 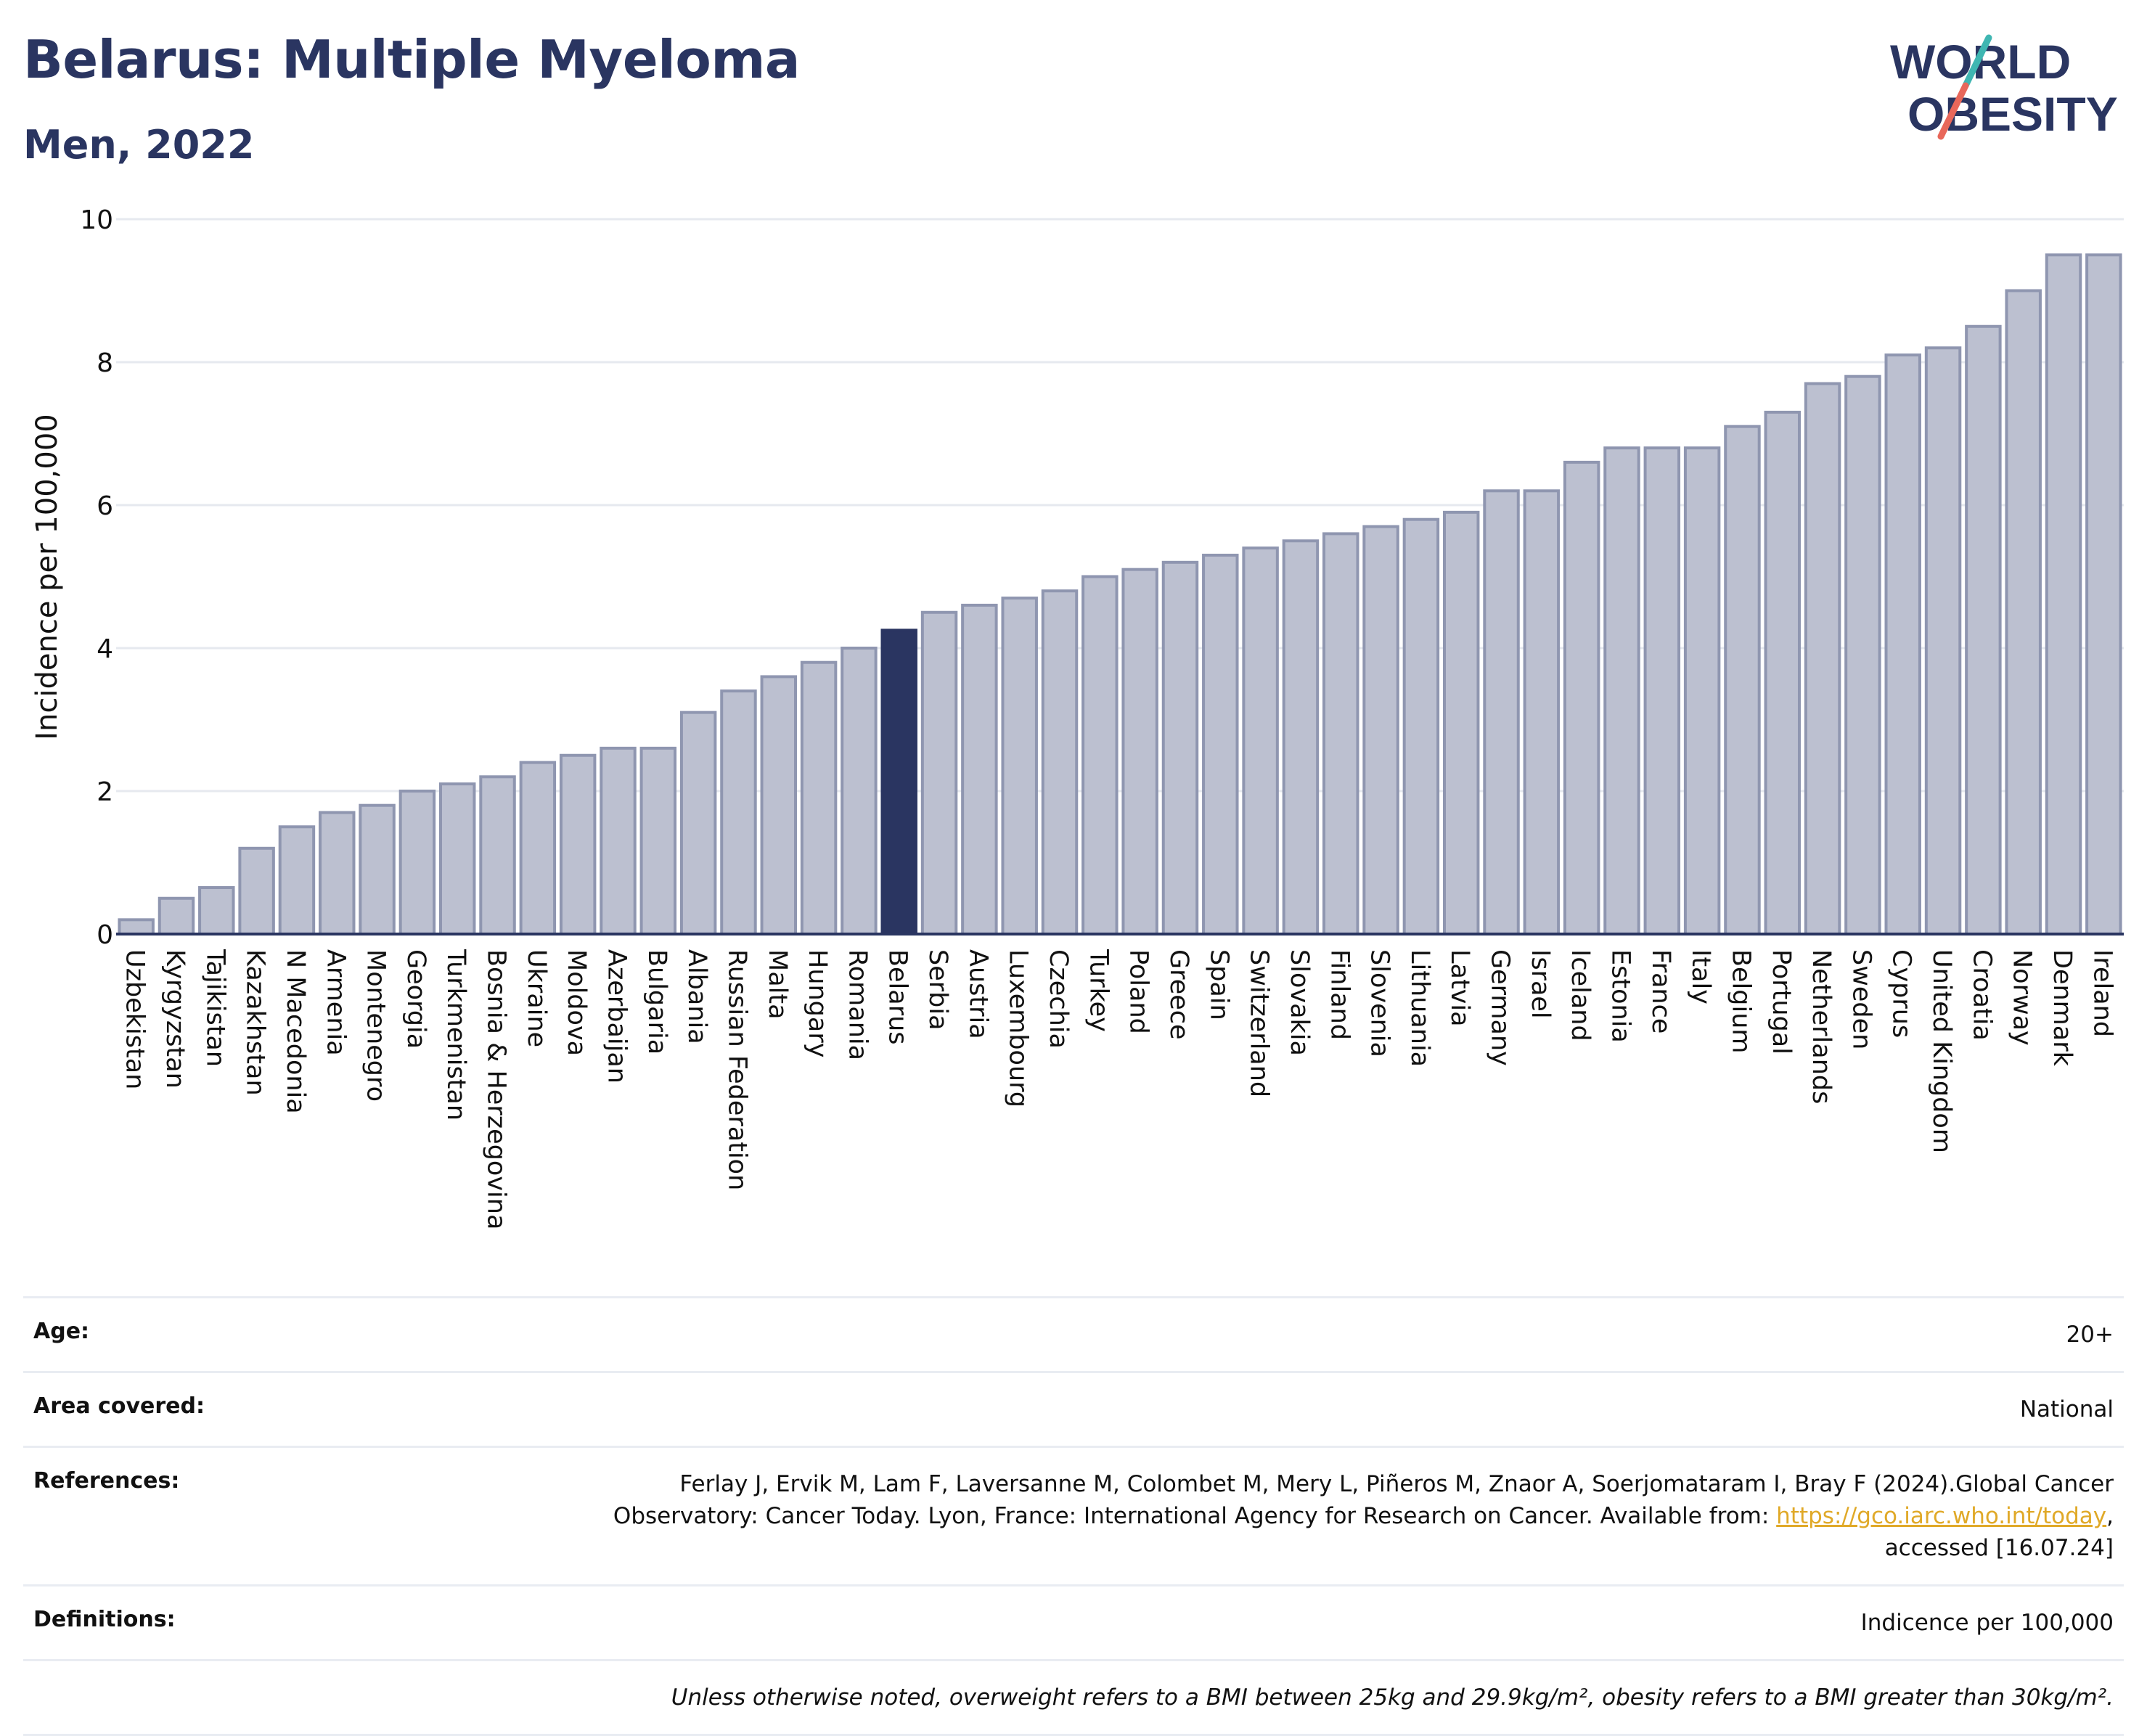 I want to click on x-tick-label: Greece, so click(x=1178, y=994).